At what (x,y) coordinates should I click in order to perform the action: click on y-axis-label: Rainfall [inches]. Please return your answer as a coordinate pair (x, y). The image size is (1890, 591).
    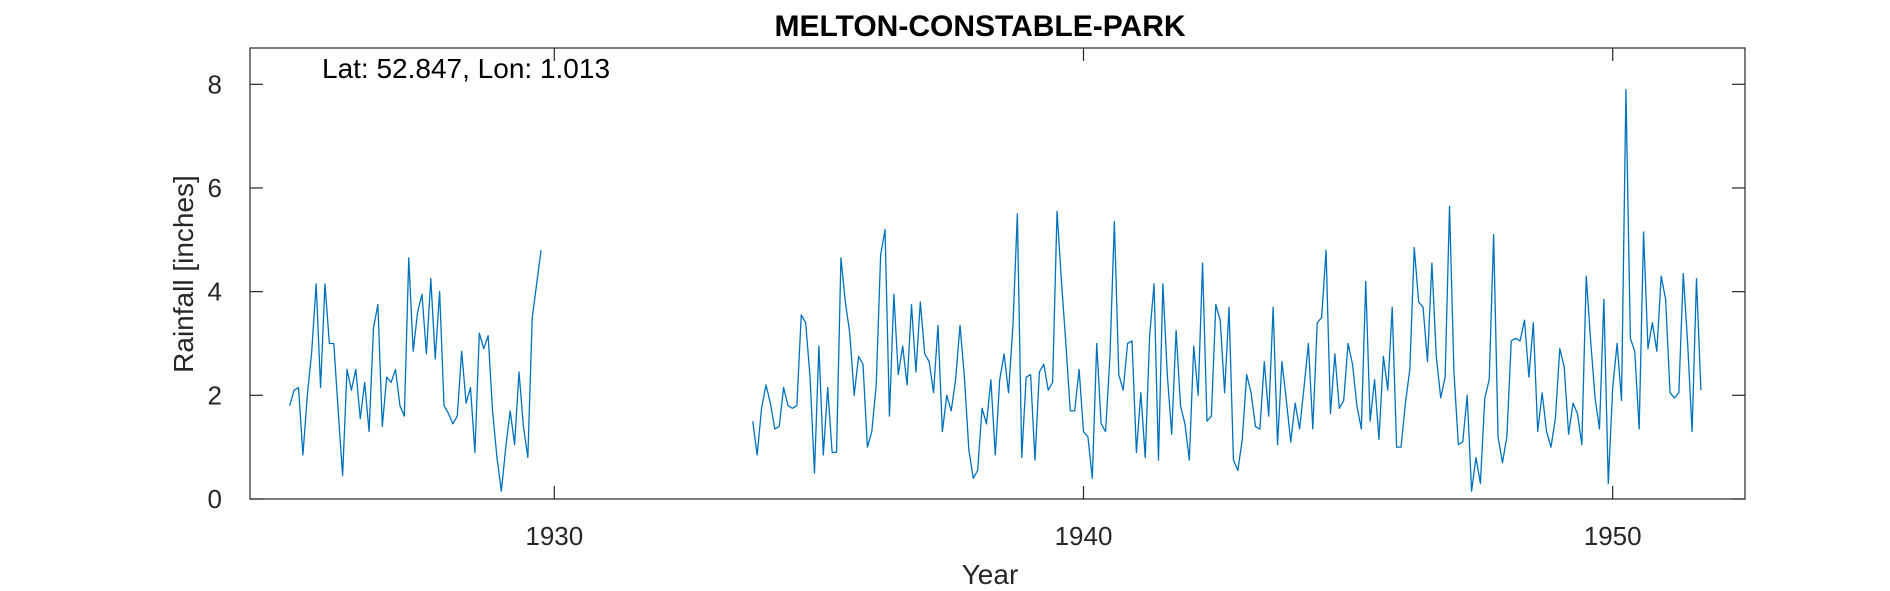
    Looking at the image, I should click on (183, 274).